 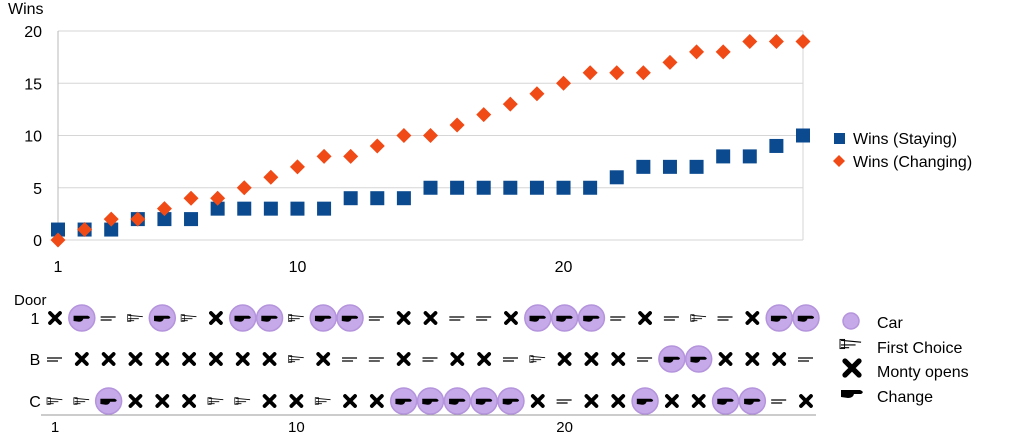 I want to click on legend-series-label: Wins (Staying), so click(x=905, y=139).